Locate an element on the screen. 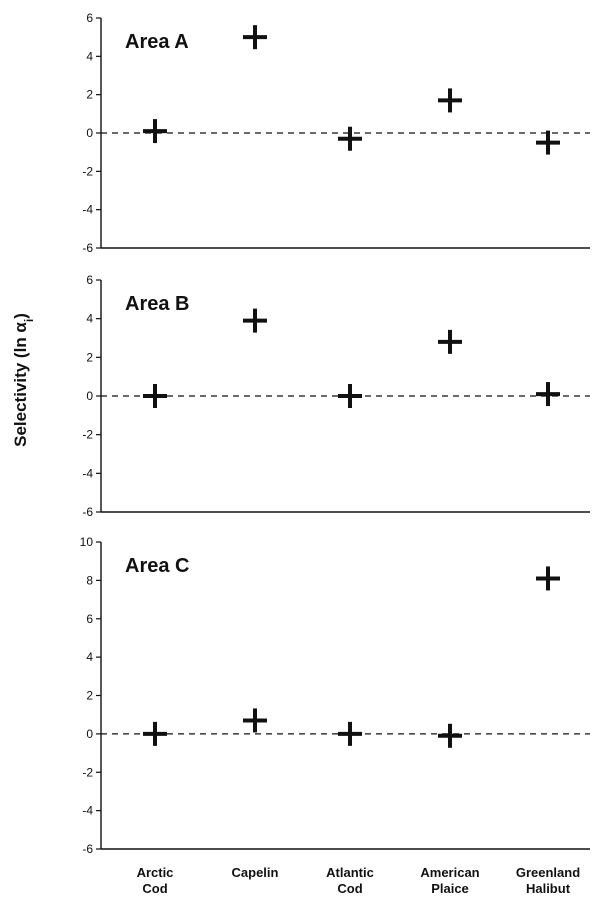 The height and width of the screenshot is (903, 593). panel-title: Area A is located at coordinates (157, 42).